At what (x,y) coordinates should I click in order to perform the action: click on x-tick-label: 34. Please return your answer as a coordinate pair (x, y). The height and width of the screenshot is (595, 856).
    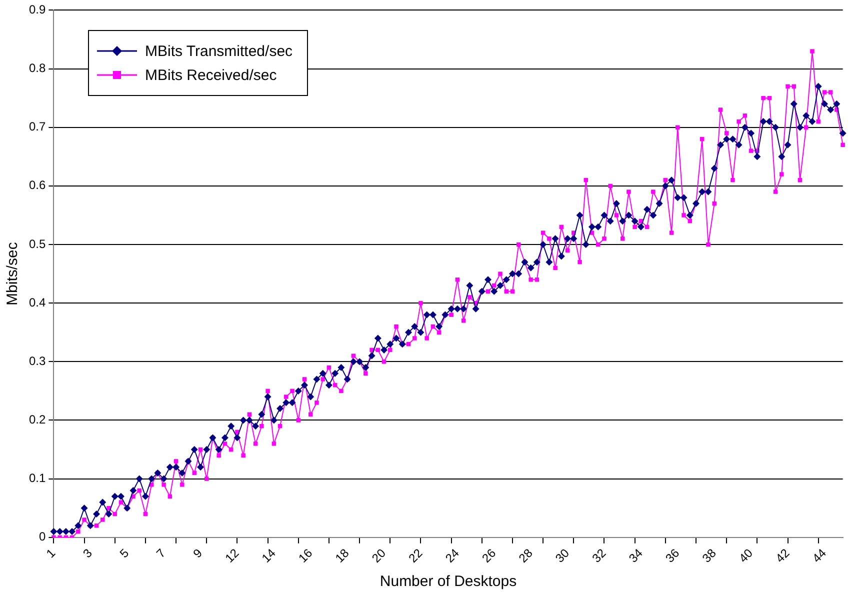
    Looking at the image, I should click on (636, 556).